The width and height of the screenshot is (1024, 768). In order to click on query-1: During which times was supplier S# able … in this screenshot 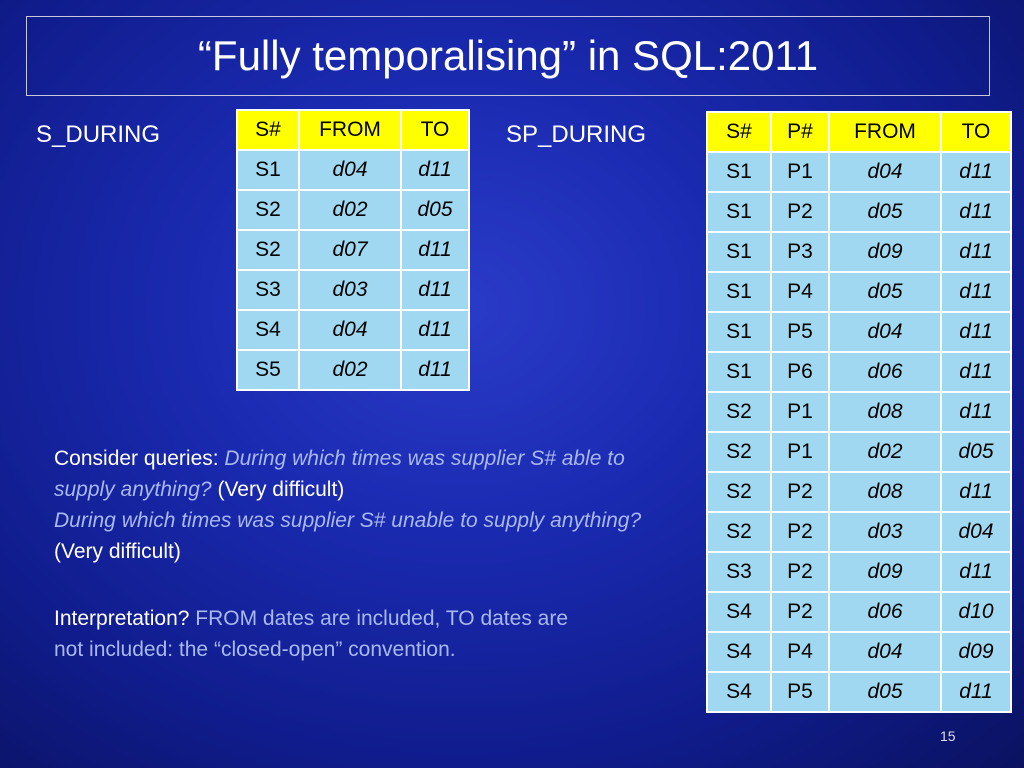, I will do `click(339, 474)`.